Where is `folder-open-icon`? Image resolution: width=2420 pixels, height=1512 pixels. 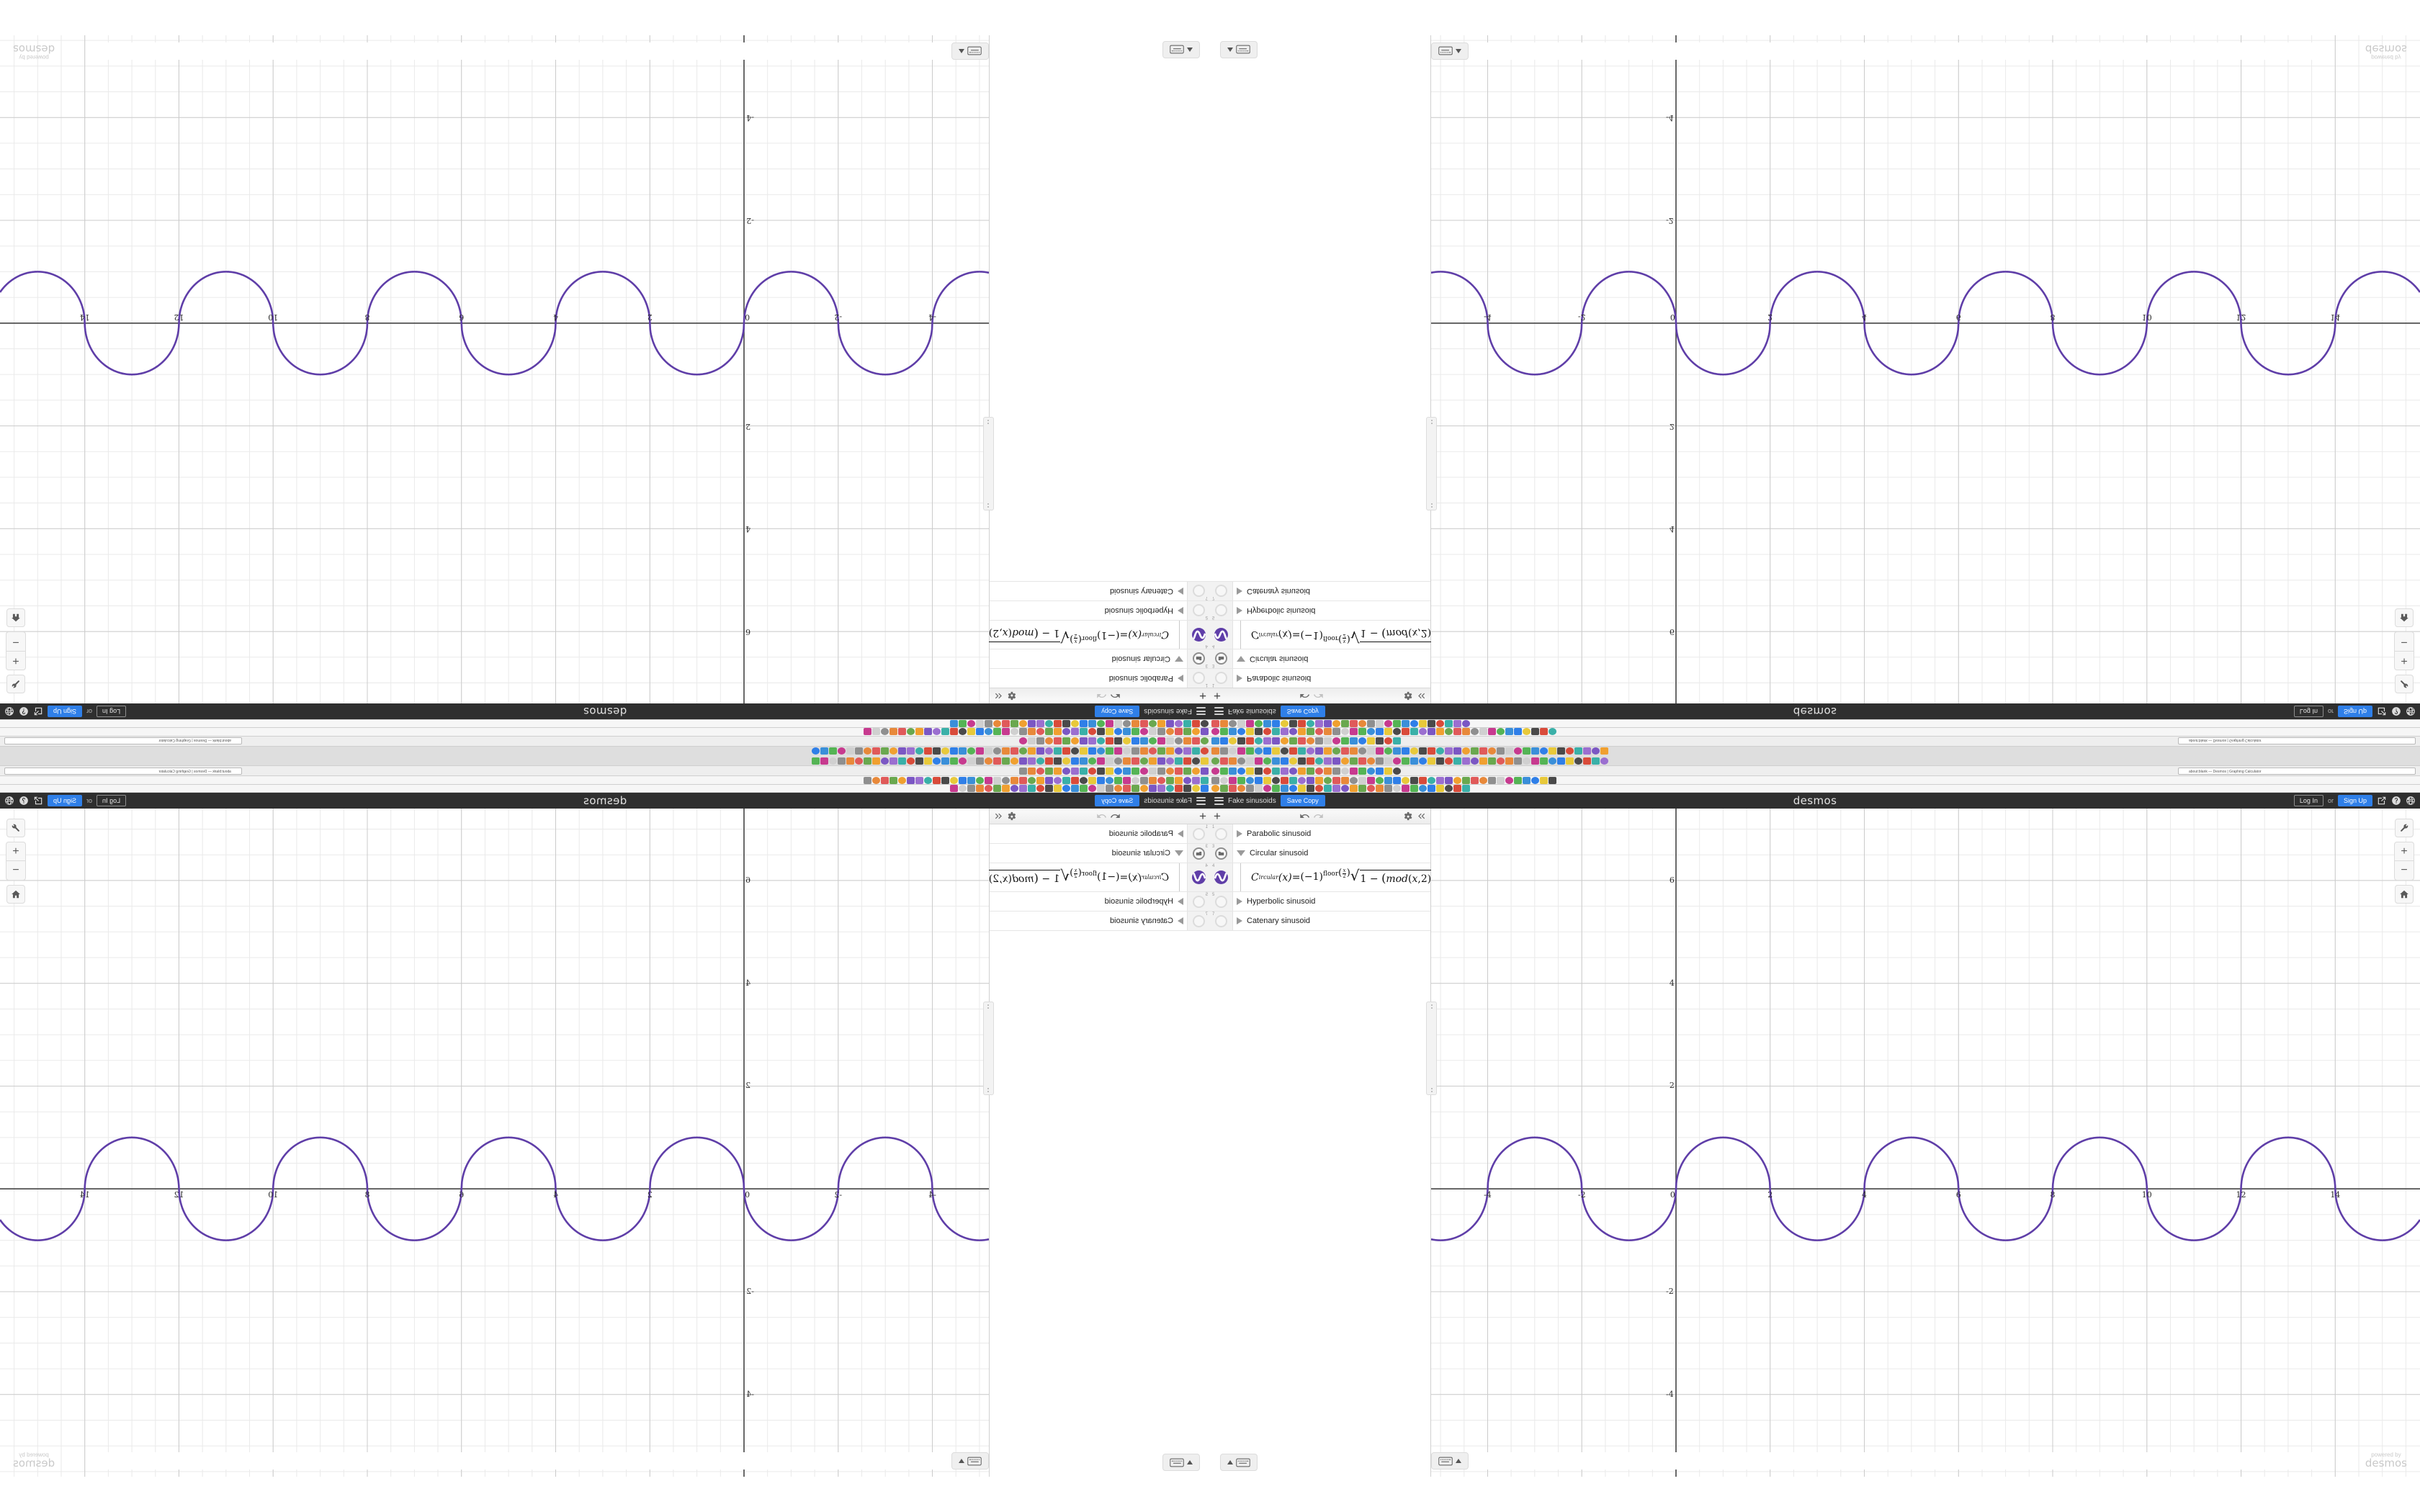
folder-open-icon is located at coordinates (1199, 853).